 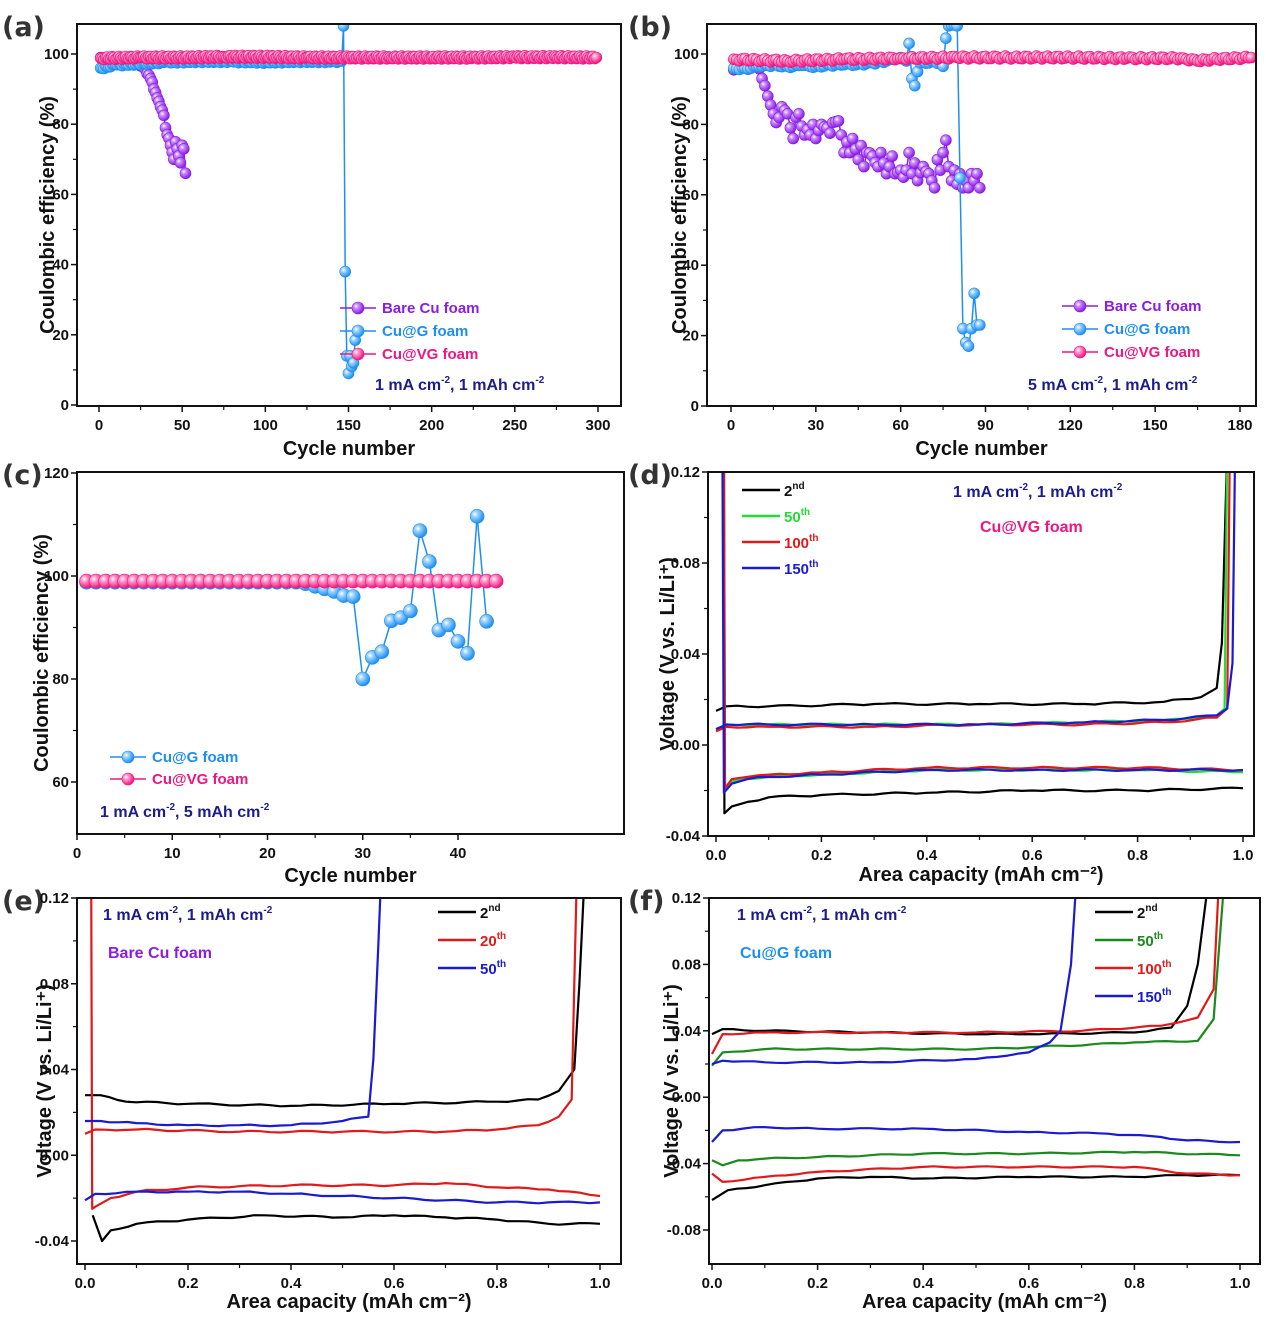 What do you see at coordinates (1038, 491) in the screenshot?
I see `condition-annotation: 1 mA cm-2, 1 mAh cm-2` at bounding box center [1038, 491].